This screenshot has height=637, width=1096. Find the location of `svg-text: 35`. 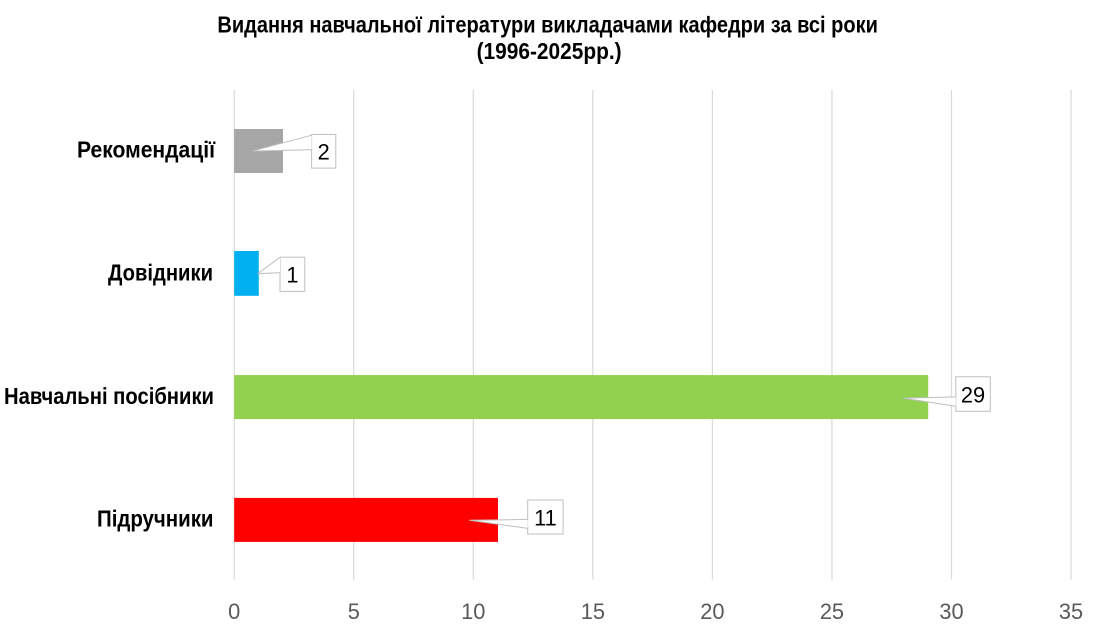

svg-text: 35 is located at coordinates (1071, 611).